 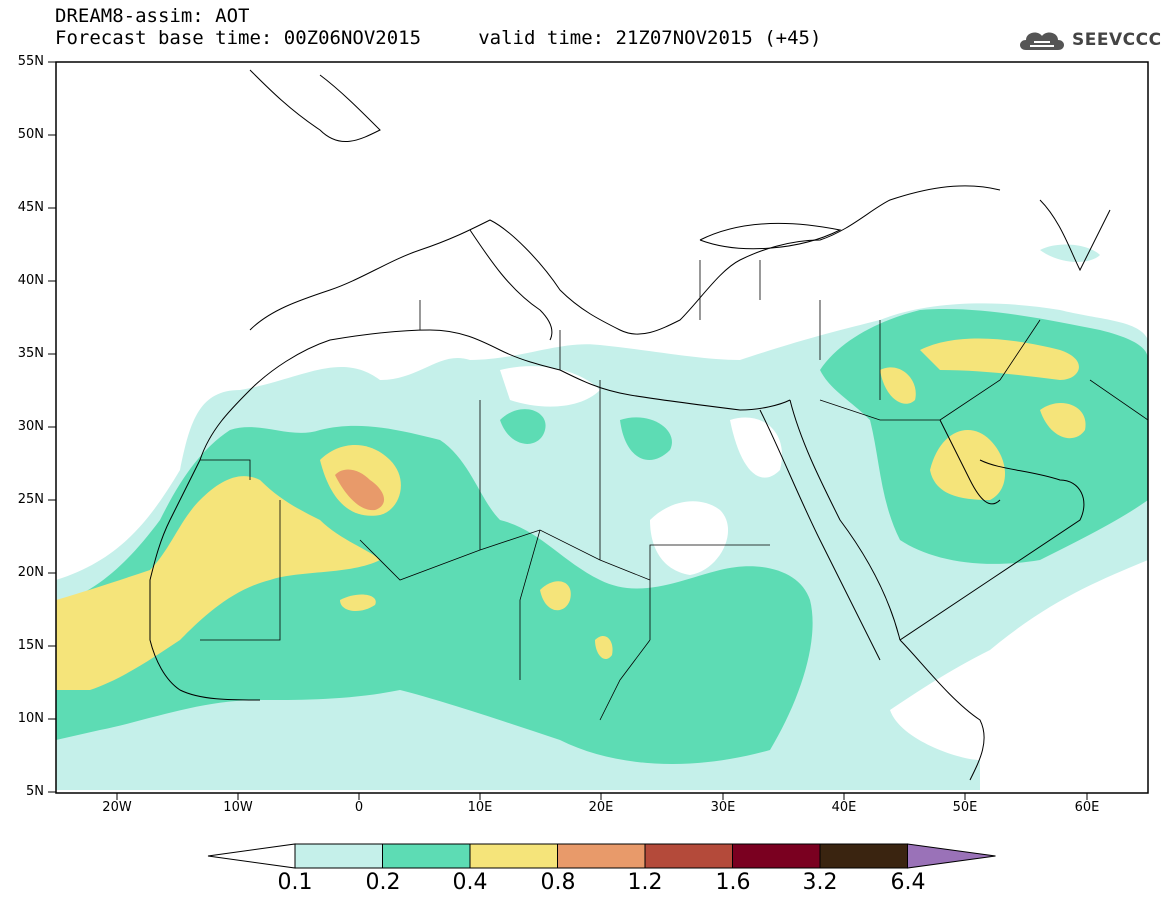 I want to click on lon-label: 10W, so click(x=238, y=807).